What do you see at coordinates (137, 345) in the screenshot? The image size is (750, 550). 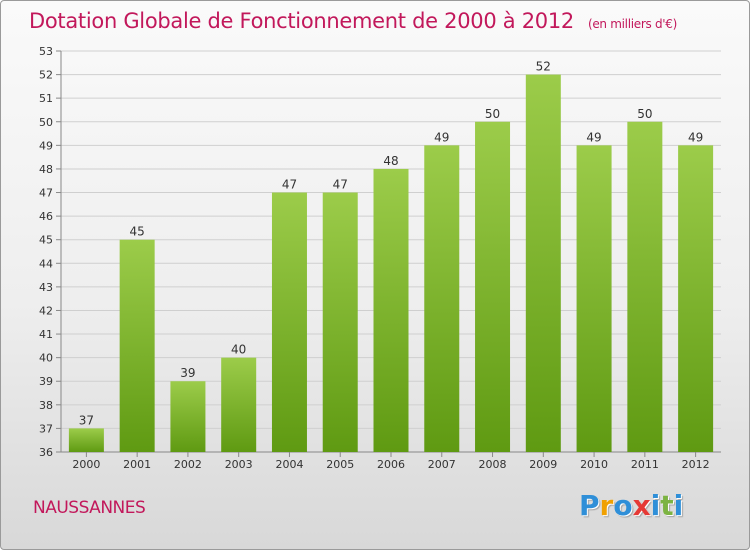 I see `bar-2001` at bounding box center [137, 345].